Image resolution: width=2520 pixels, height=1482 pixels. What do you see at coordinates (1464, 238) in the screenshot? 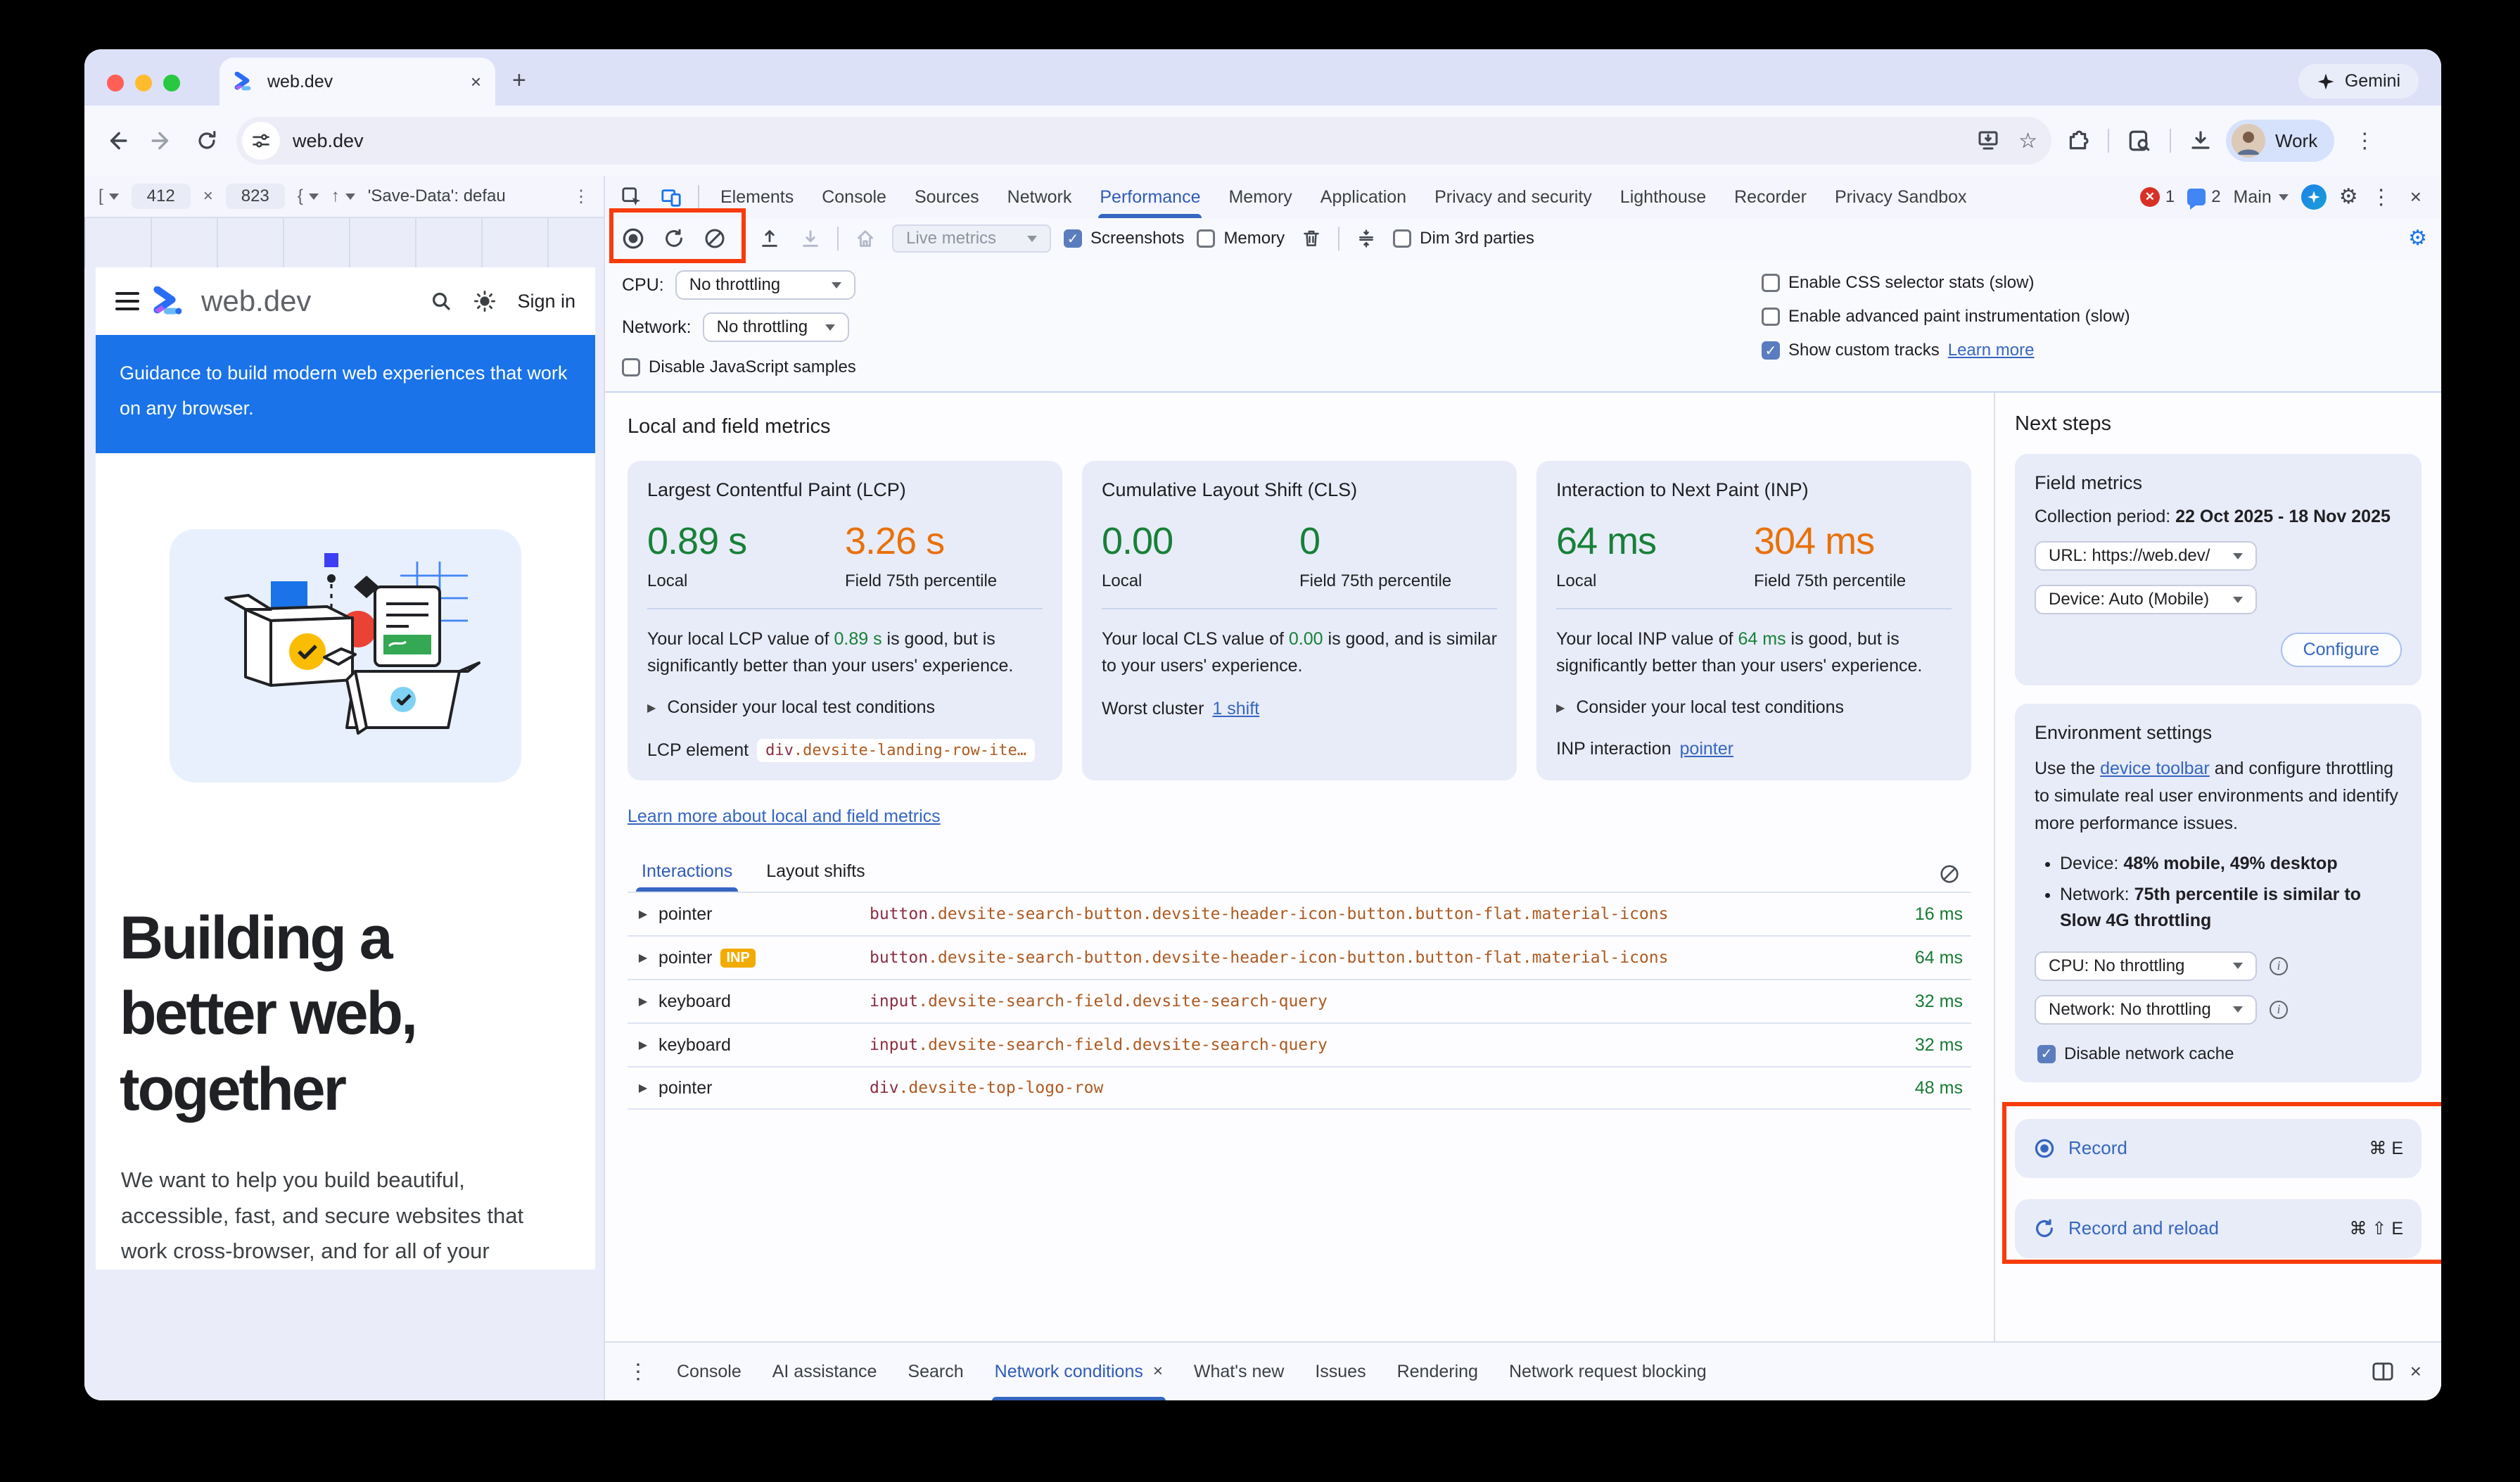
I see `dim-3rd-parties-checkbox: Dim 3rd parties` at bounding box center [1464, 238].